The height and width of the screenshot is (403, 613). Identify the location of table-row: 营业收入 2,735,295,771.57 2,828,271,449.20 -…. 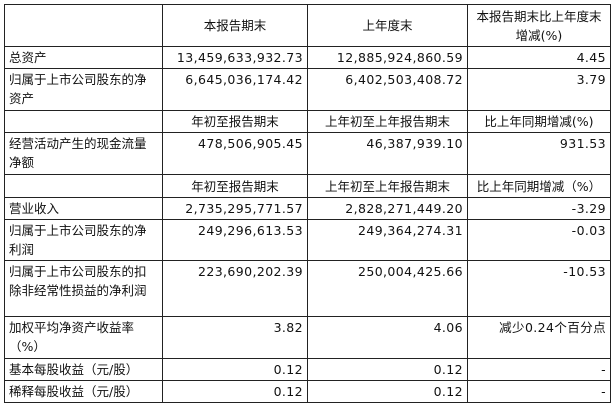
(307, 208).